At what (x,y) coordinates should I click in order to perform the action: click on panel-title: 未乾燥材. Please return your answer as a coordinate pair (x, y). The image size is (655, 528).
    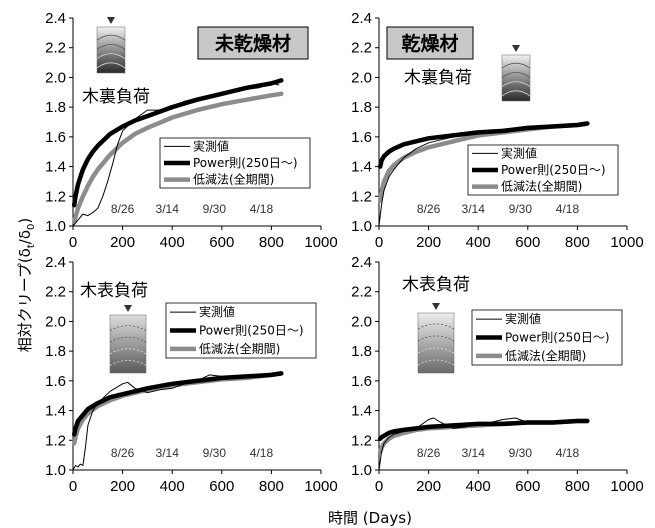
    Looking at the image, I should click on (252, 43).